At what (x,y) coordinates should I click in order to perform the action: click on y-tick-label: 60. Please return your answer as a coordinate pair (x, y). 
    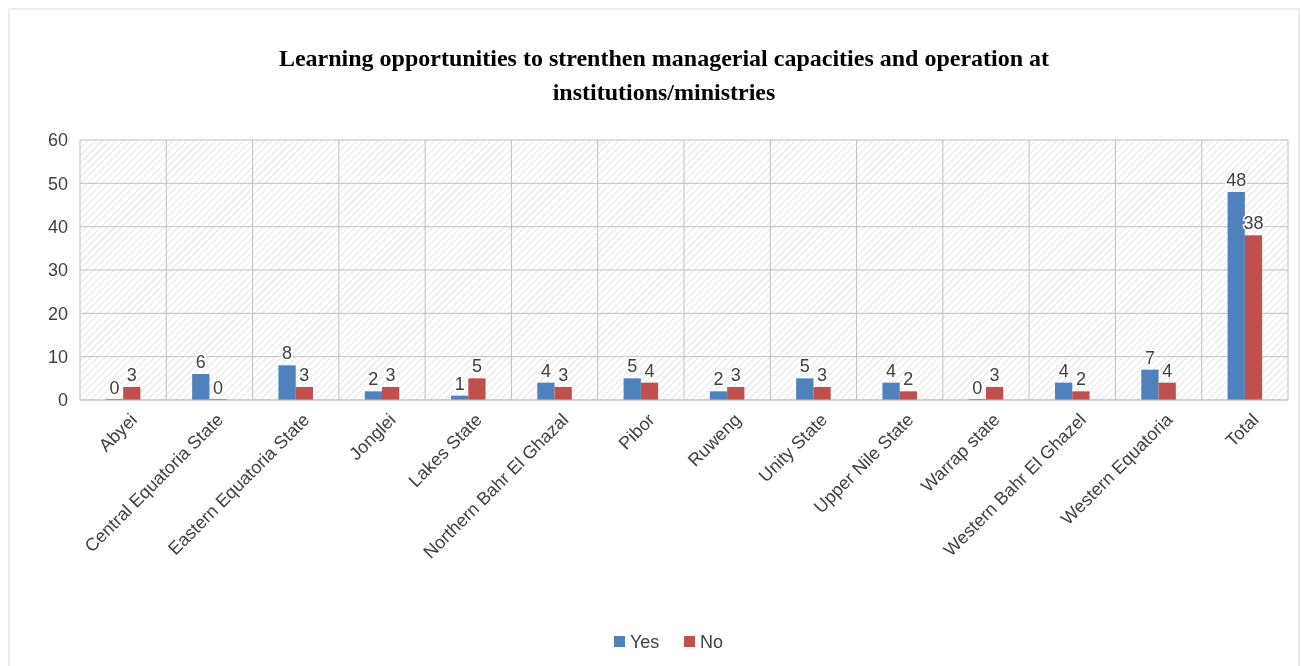
    Looking at the image, I should click on (57, 140).